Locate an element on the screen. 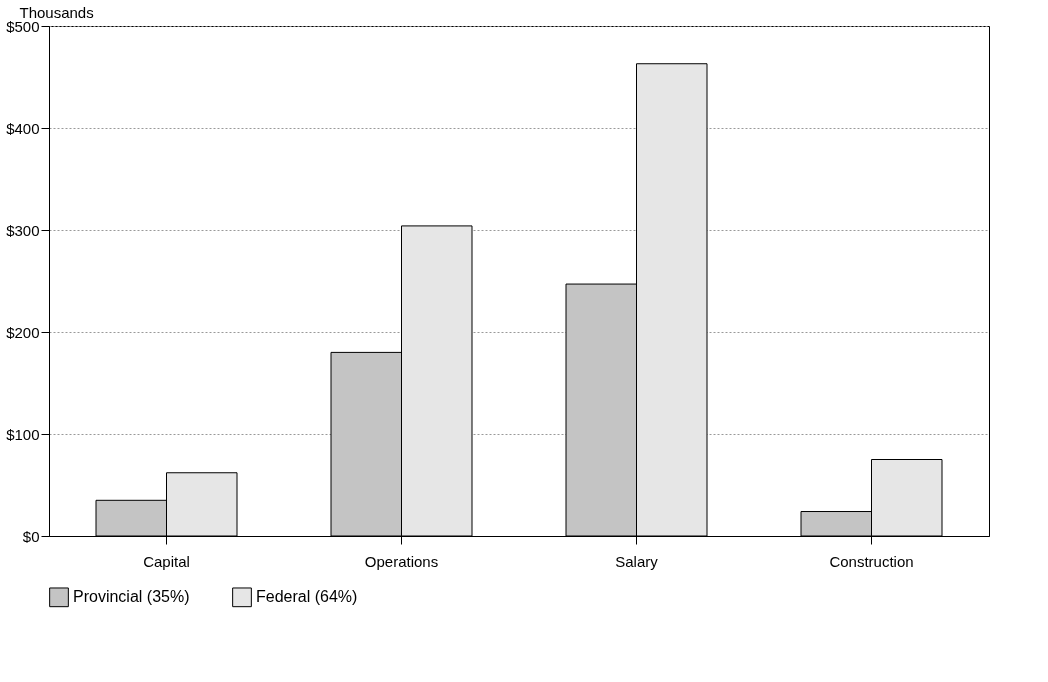 The width and height of the screenshot is (1048, 682). x-tick-label: Construction is located at coordinates (871, 561).